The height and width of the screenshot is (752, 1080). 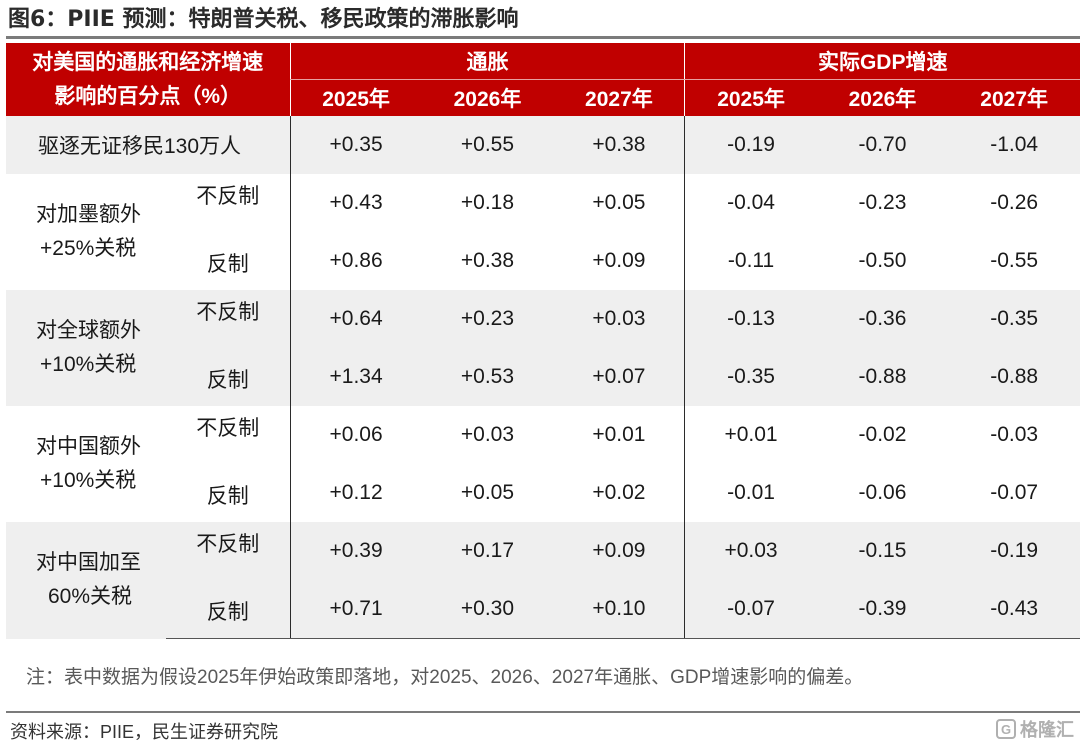 What do you see at coordinates (487, 61) in the screenshot?
I see `group-header-inflation: 通胀` at bounding box center [487, 61].